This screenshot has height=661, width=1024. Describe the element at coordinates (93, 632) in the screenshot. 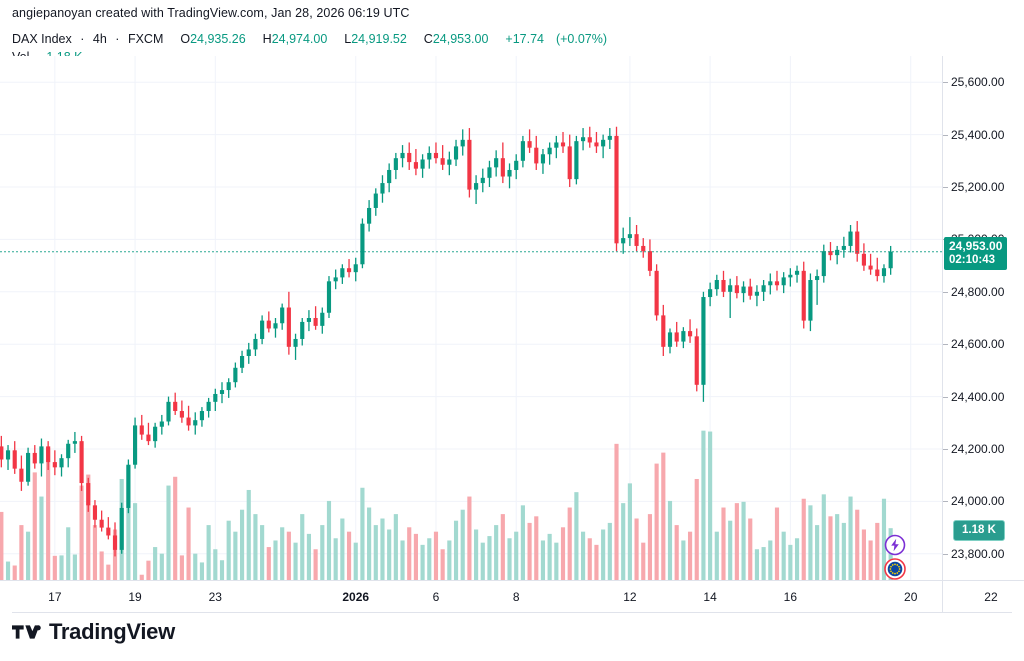

I see `tradingview-logo: TradingView` at that location.